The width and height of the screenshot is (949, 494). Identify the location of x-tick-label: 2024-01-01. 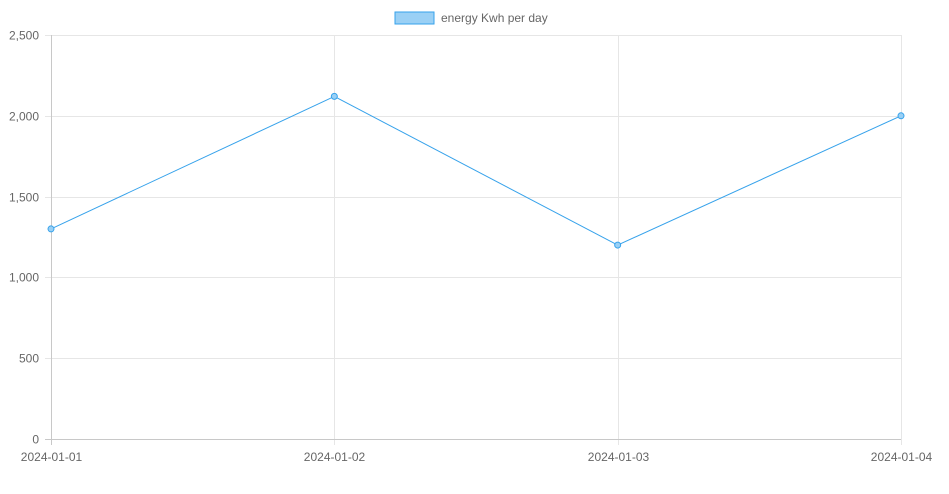
(52, 457).